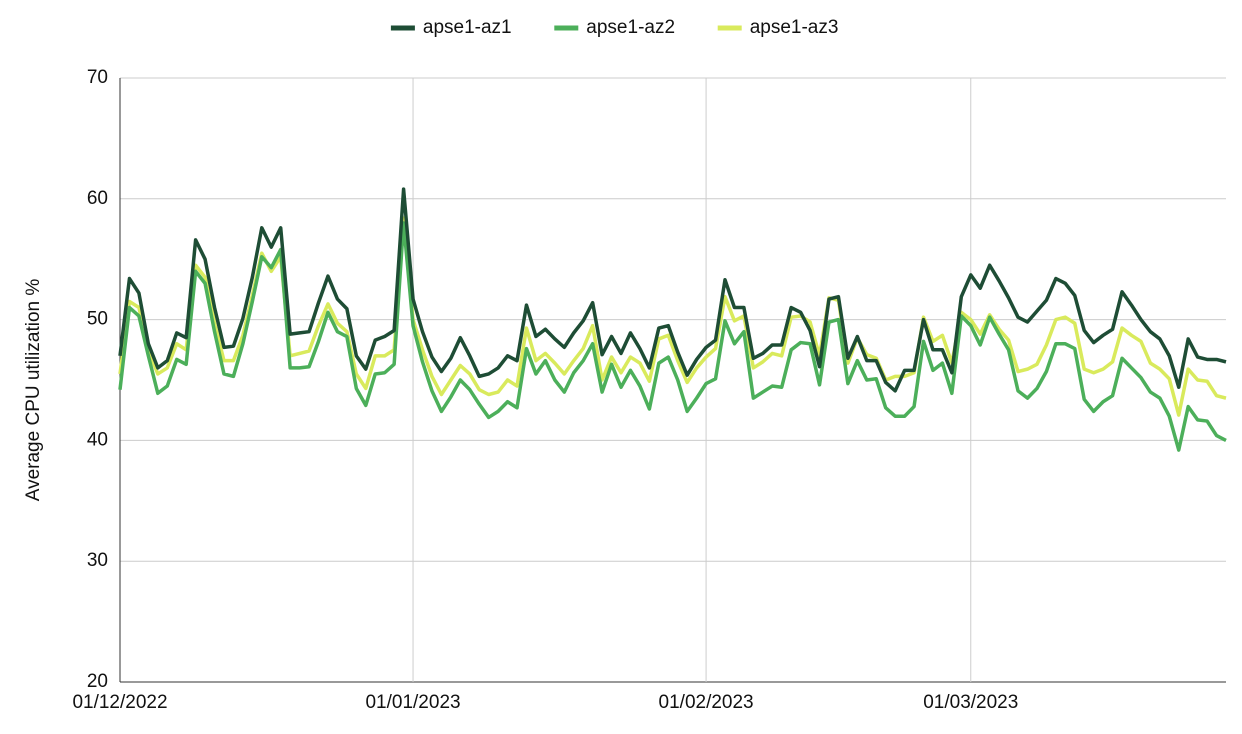  Describe the element at coordinates (794, 27) in the screenshot. I see `legend-label: apse1-az3` at that location.